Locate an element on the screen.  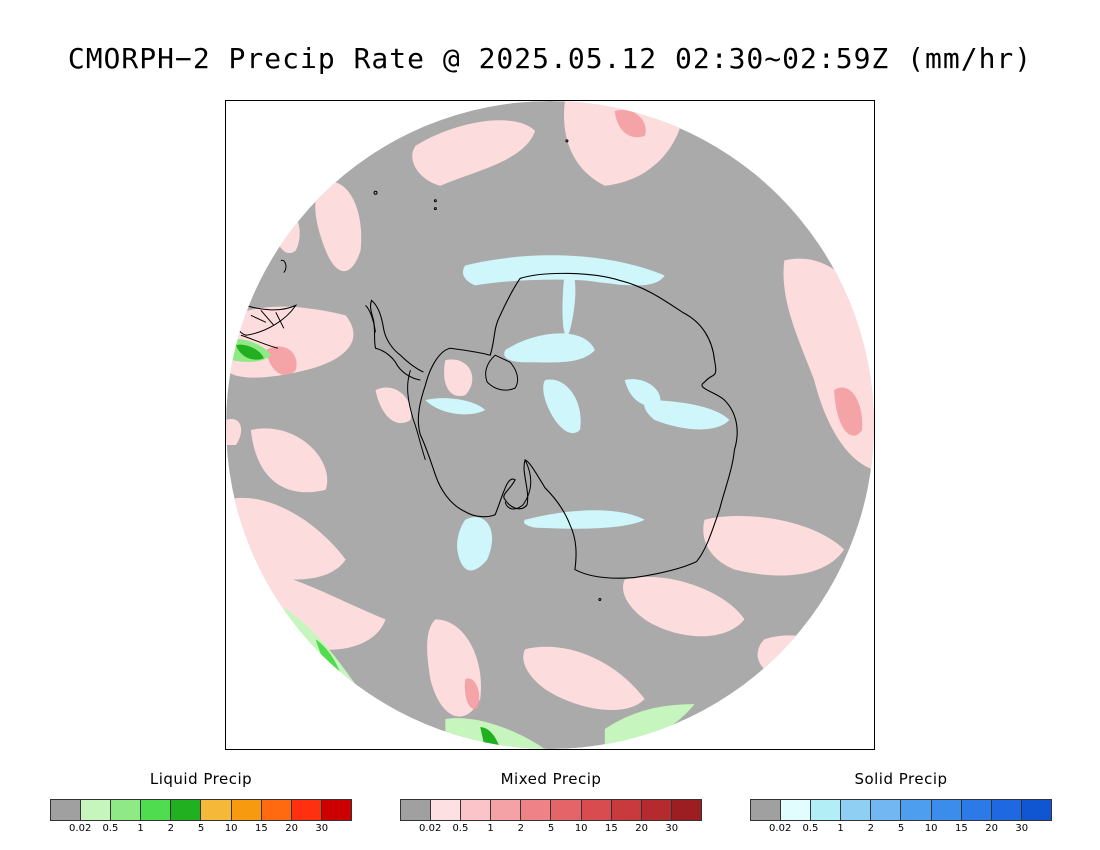
legend-title-liquid: Liquid Precip is located at coordinates (201, 779).